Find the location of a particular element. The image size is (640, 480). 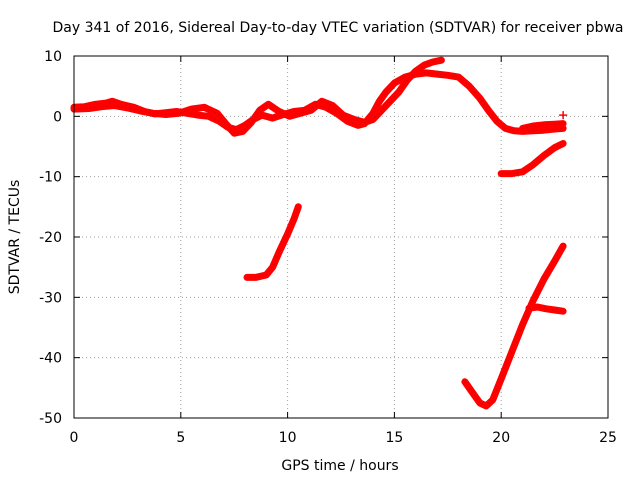

series-pass-f-crosses is located at coordinates (514, 326).